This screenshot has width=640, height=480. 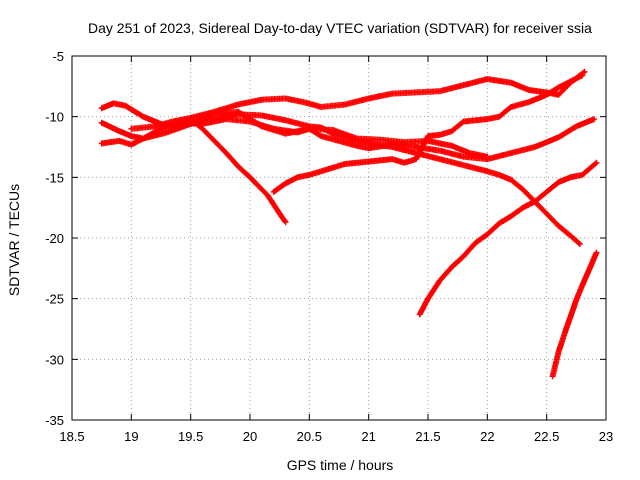 What do you see at coordinates (606, 436) in the screenshot?
I see `x-tick-label: 23` at bounding box center [606, 436].